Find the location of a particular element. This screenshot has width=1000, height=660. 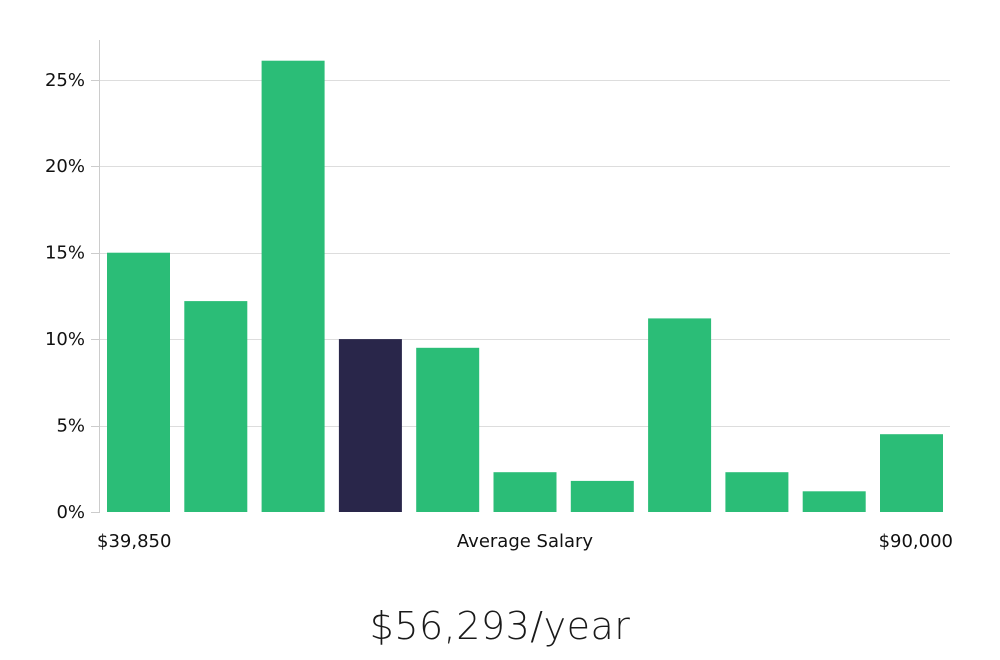

y-axis-ticks: 0% 5% 10% 15% 20% 25% is located at coordinates (72, 296).